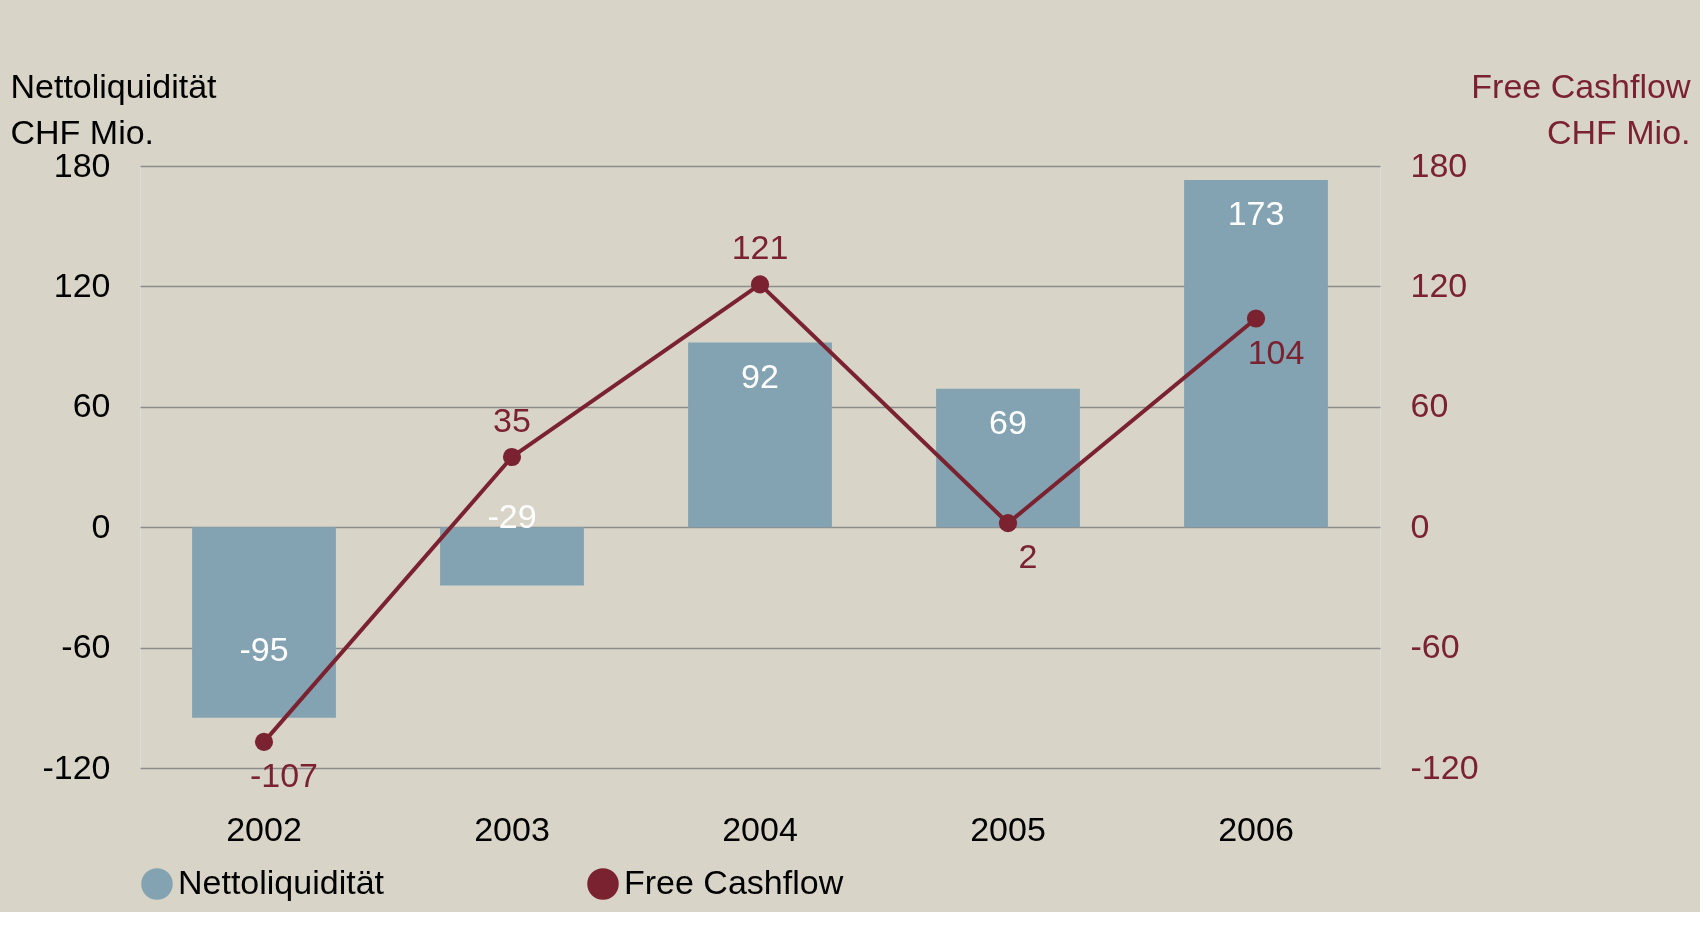 The width and height of the screenshot is (1706, 927). Describe the element at coordinates (1256, 828) in the screenshot. I see `x-tick-label: 2006` at that location.